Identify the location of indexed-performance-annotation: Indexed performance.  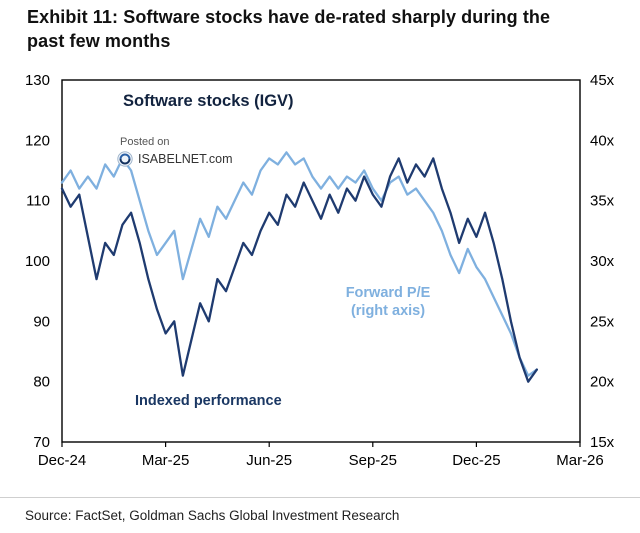
(208, 401).